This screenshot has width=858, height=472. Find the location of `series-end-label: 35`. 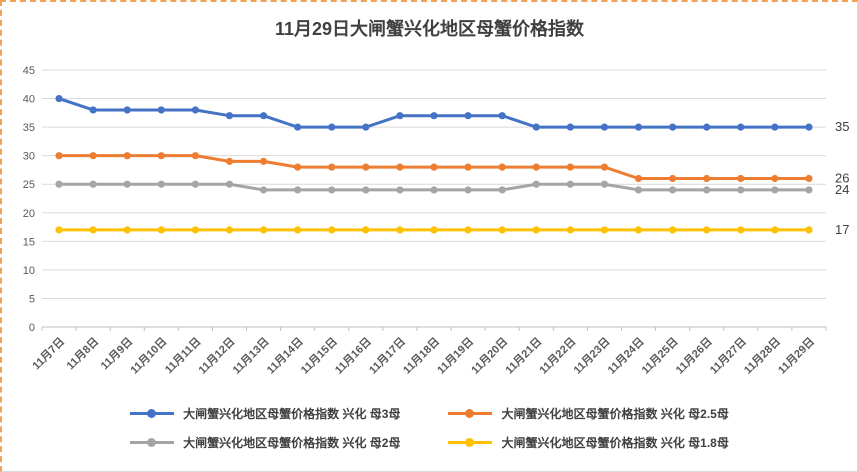

series-end-label: 35 is located at coordinates (842, 126).